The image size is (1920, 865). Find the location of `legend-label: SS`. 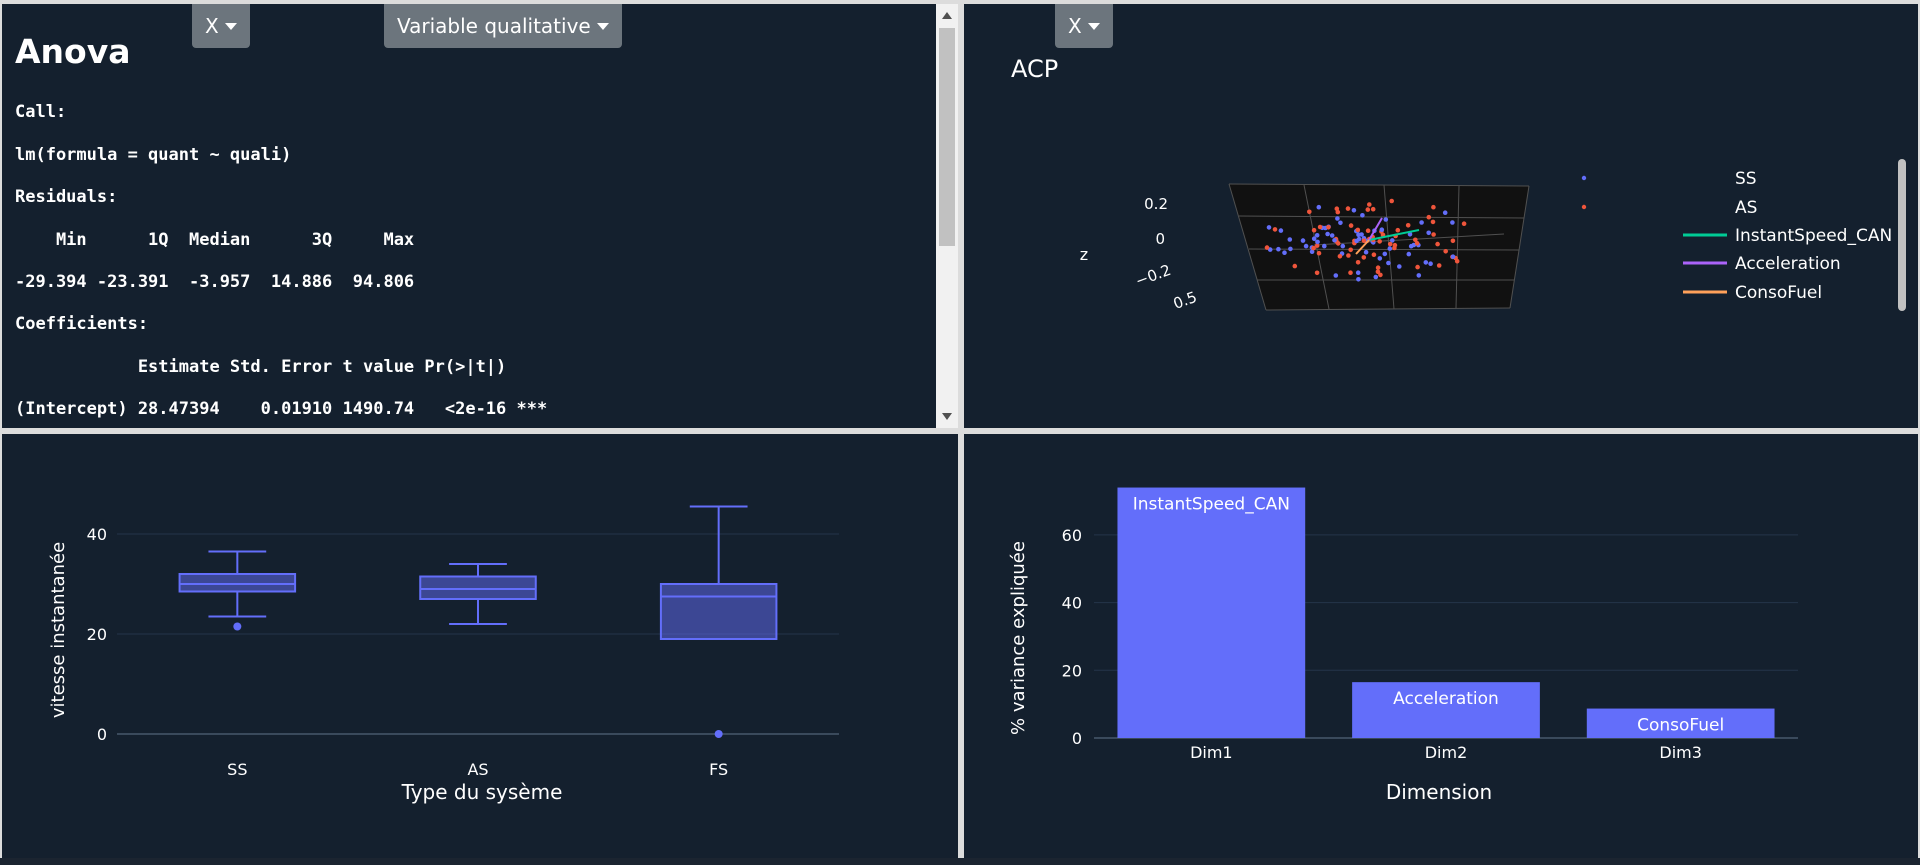

legend-label: SS is located at coordinates (1746, 179).